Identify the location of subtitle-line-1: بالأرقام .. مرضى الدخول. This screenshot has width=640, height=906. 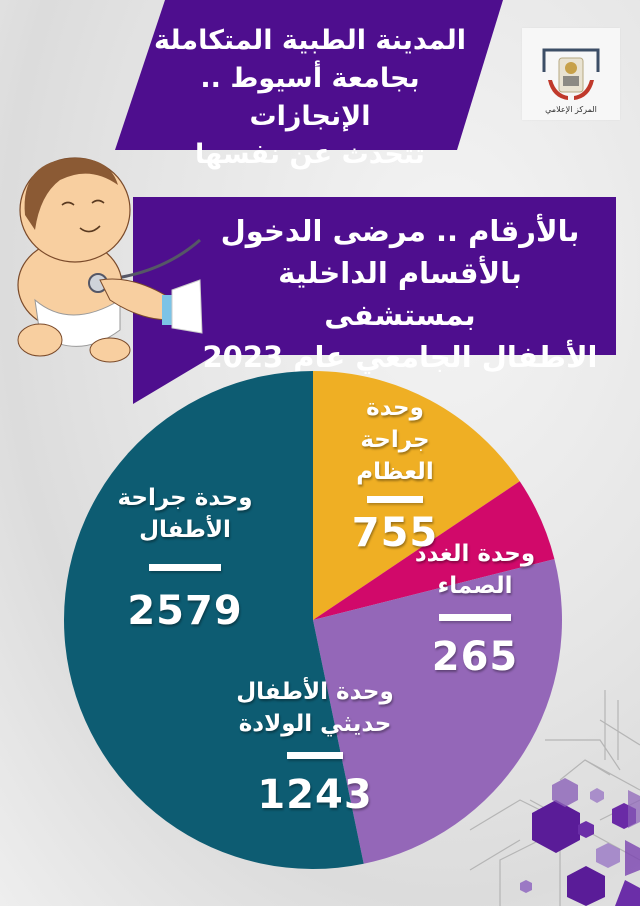
(400, 231).